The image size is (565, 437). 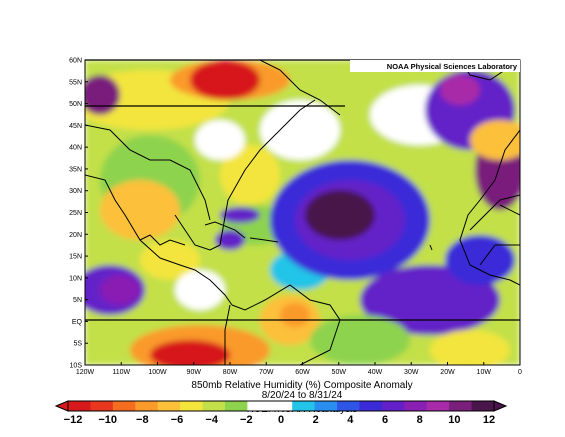 What do you see at coordinates (350, 420) in the screenshot?
I see `colorbar-label: 4` at bounding box center [350, 420].